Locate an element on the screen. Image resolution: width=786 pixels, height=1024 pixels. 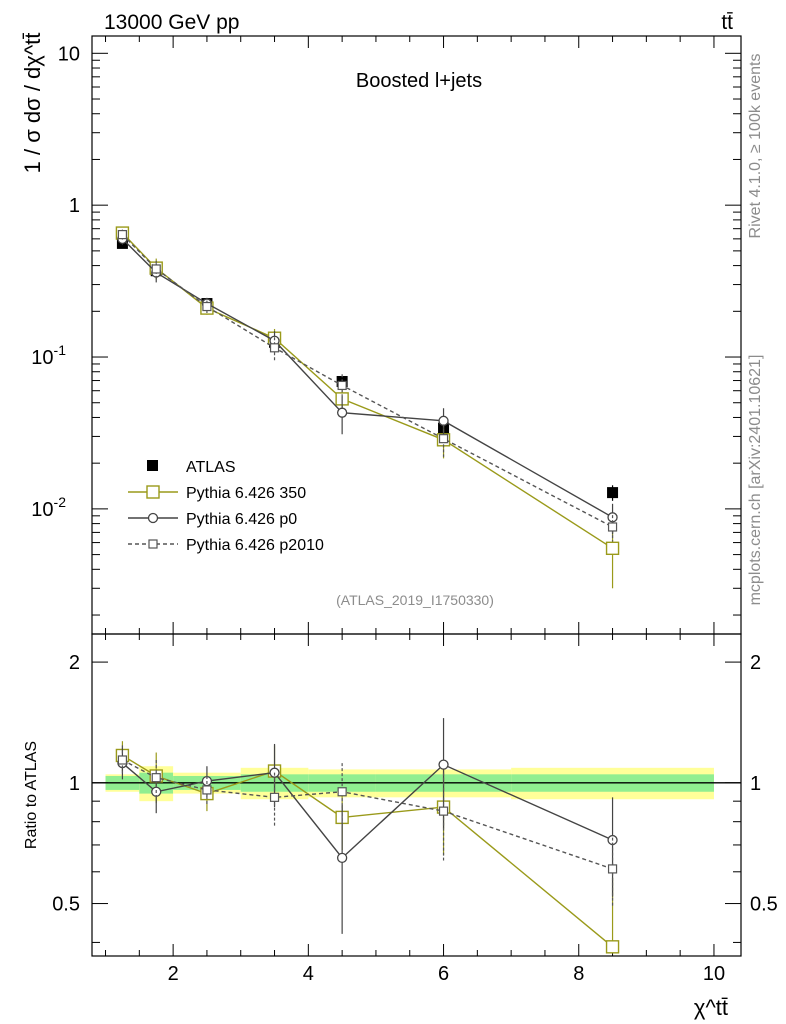
main-y-tick-label: 10 is located at coordinates (69, 54).